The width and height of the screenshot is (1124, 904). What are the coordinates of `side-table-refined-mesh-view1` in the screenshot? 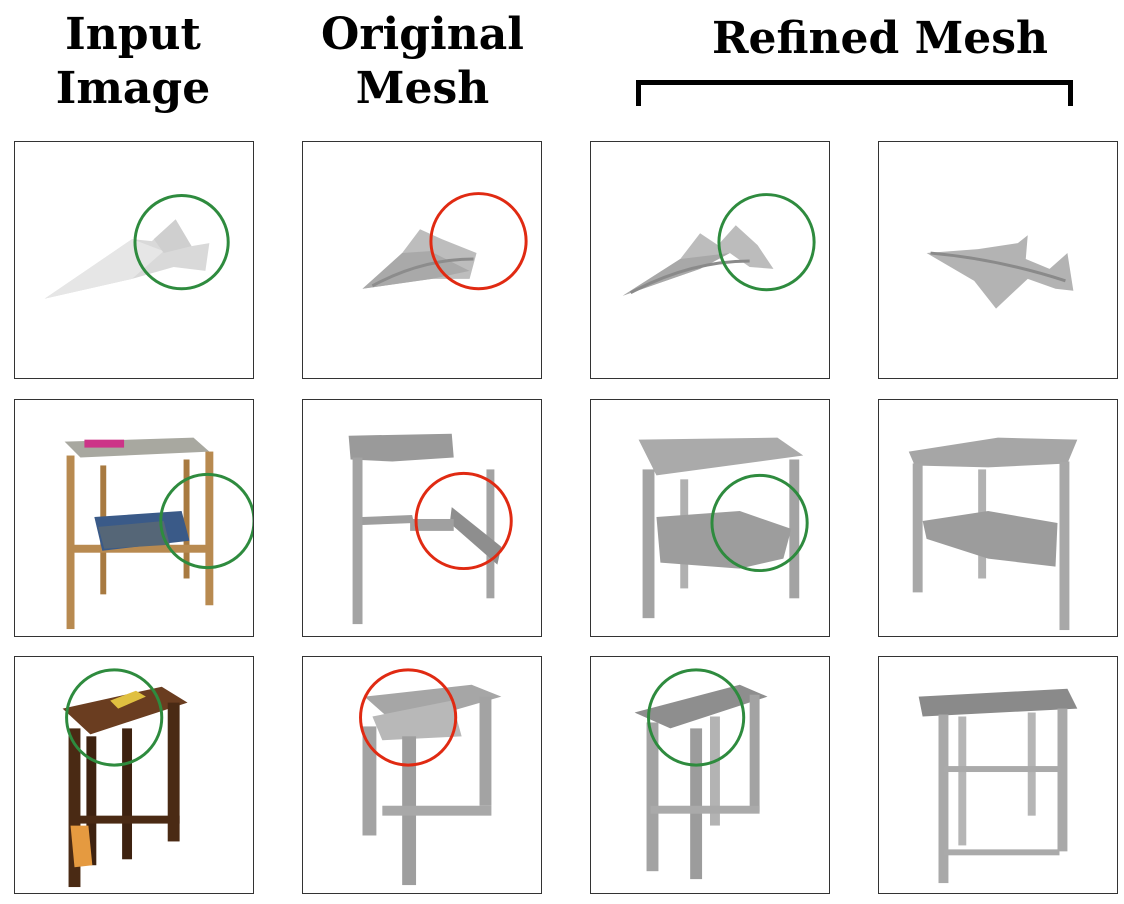 It's located at (723, 528).